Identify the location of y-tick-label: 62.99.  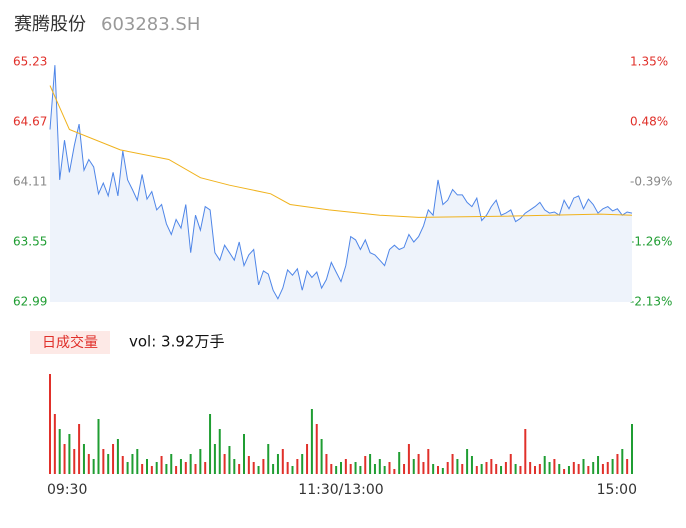
(30, 302).